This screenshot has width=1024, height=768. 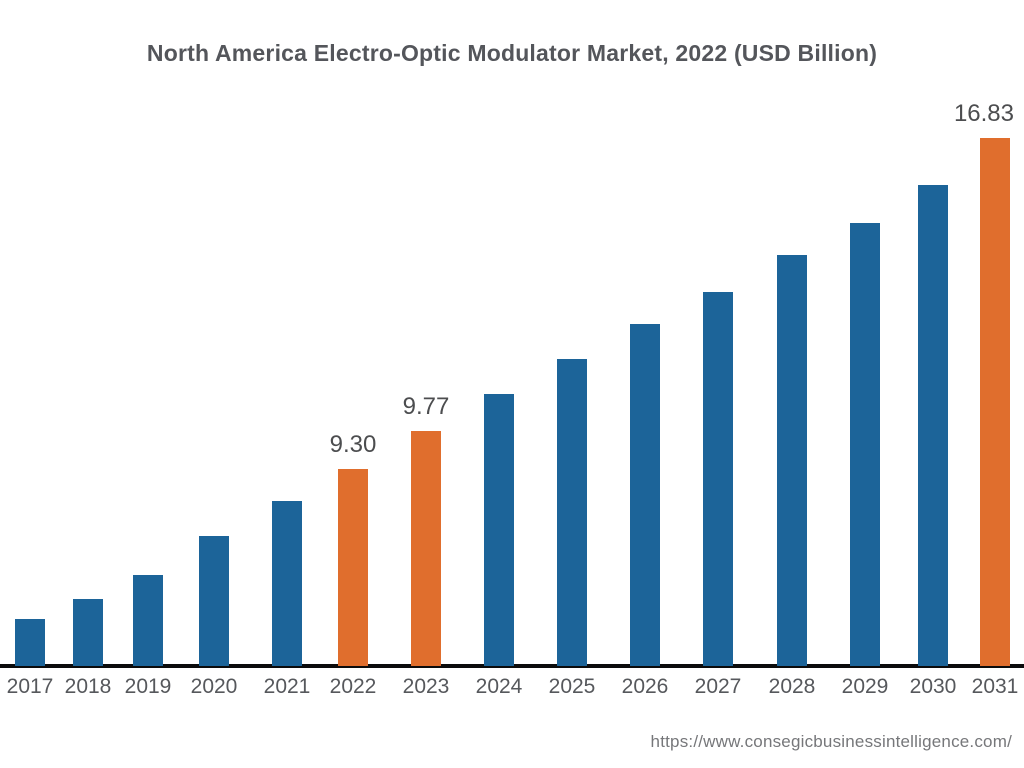 I want to click on bar-2017, so click(x=30, y=642).